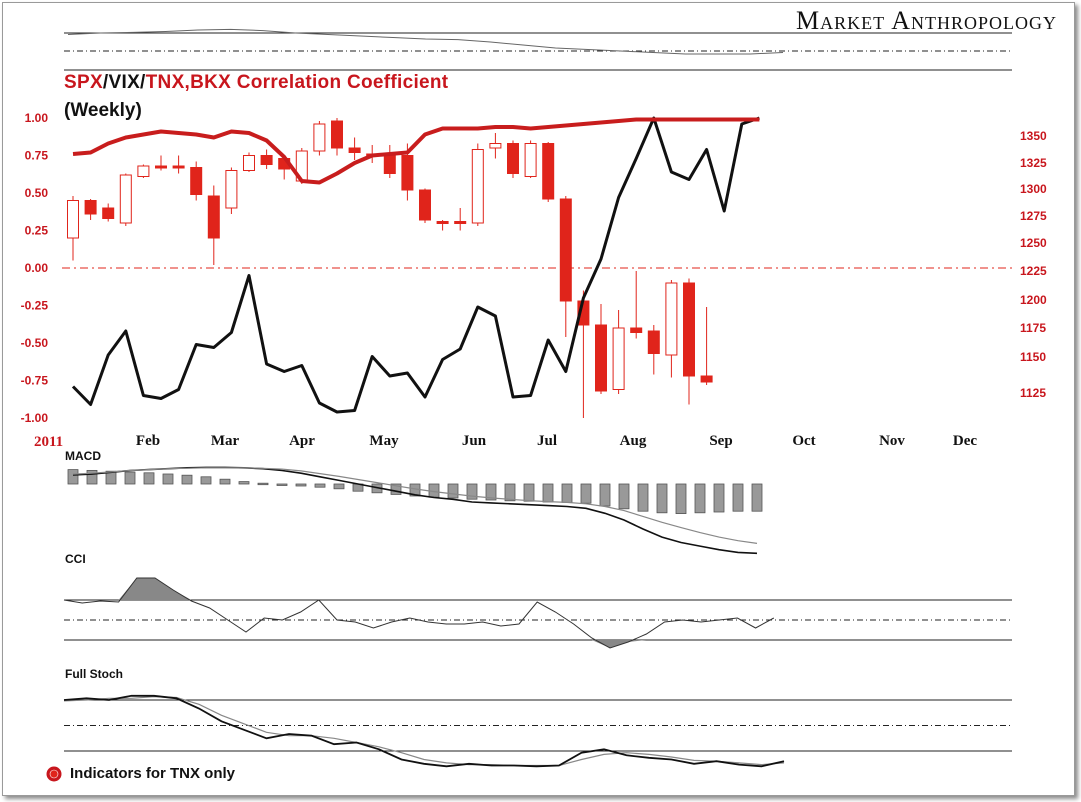 The height and width of the screenshot is (802, 1081). Describe the element at coordinates (83, 82) in the screenshot. I see `title-part-spx: SPX` at that location.